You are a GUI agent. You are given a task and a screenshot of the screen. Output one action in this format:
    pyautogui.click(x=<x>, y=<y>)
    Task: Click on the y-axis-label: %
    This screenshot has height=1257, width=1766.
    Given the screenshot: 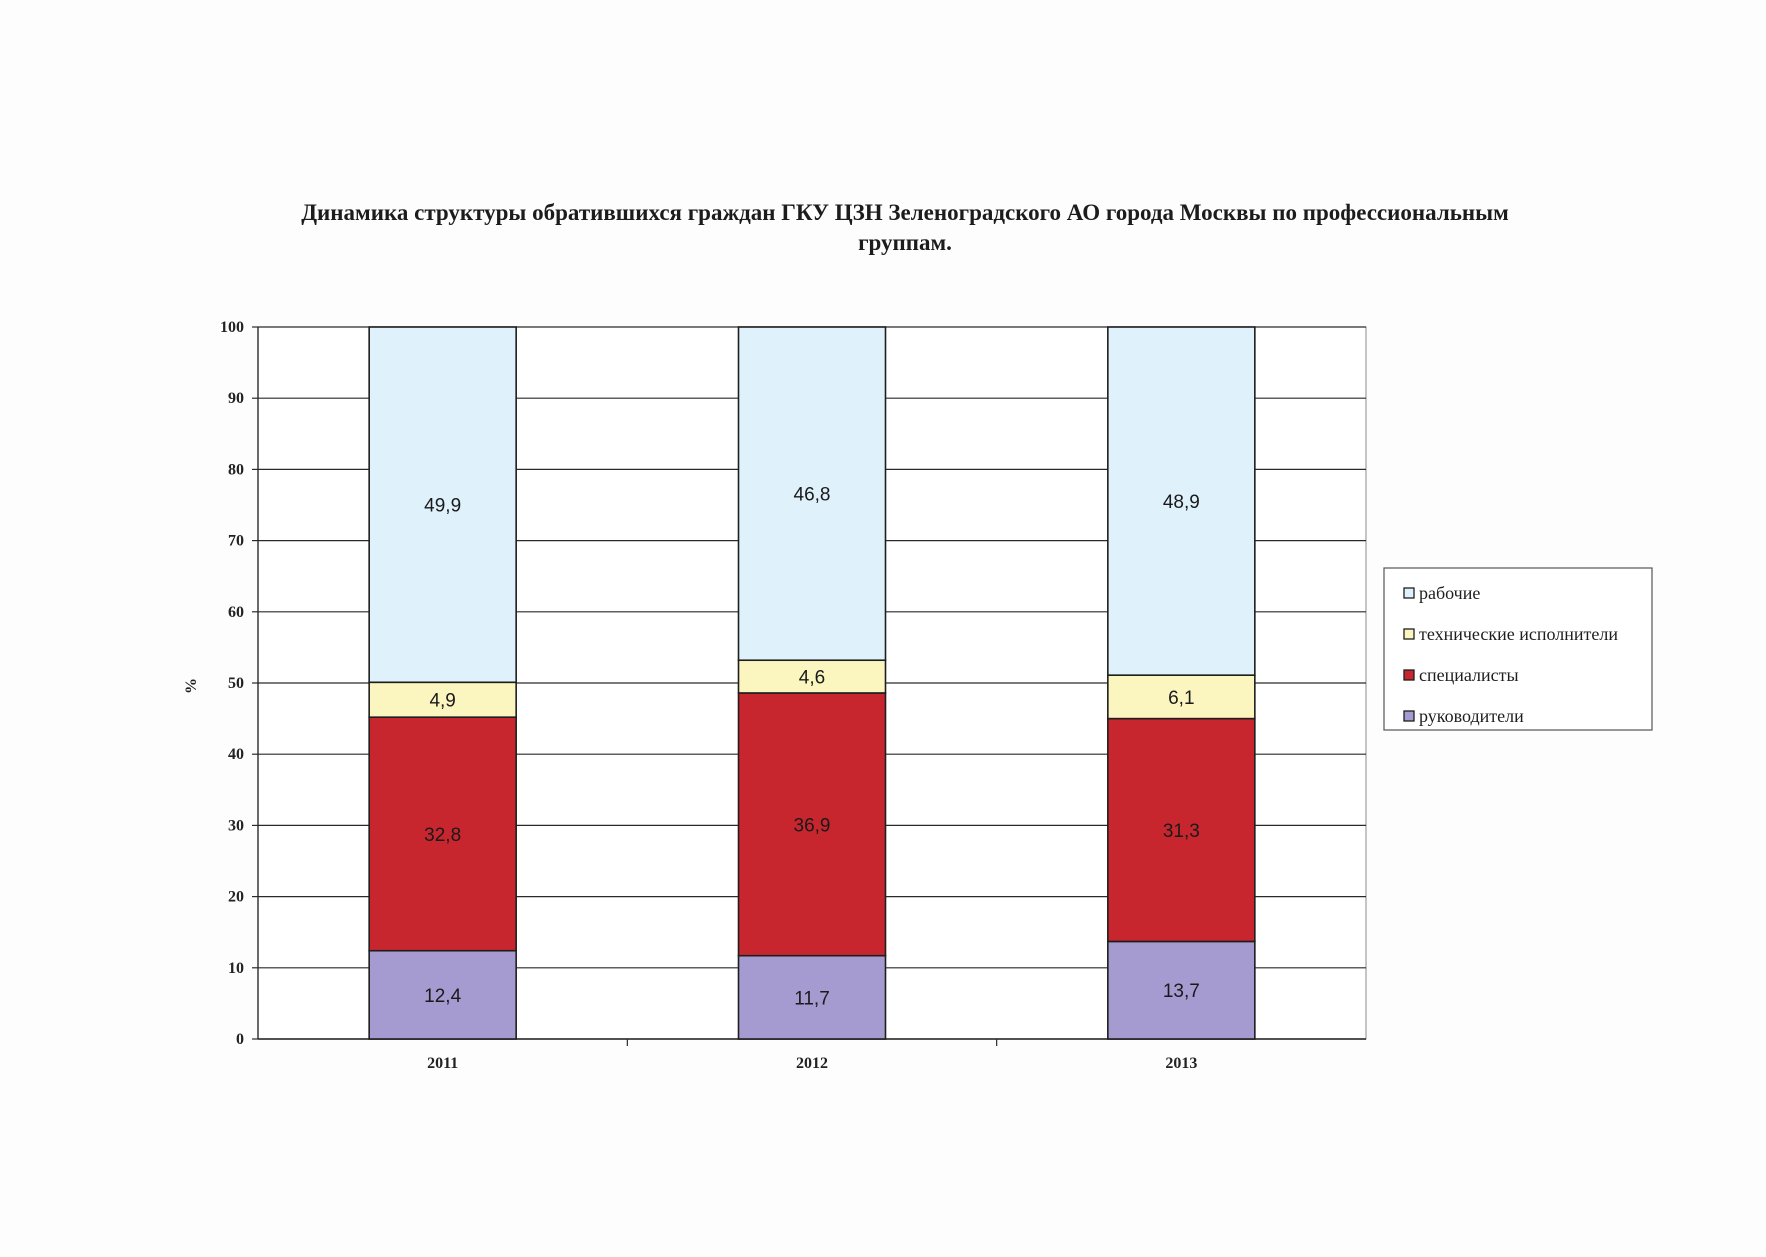 What is the action you would take?
    pyautogui.click(x=191, y=686)
    